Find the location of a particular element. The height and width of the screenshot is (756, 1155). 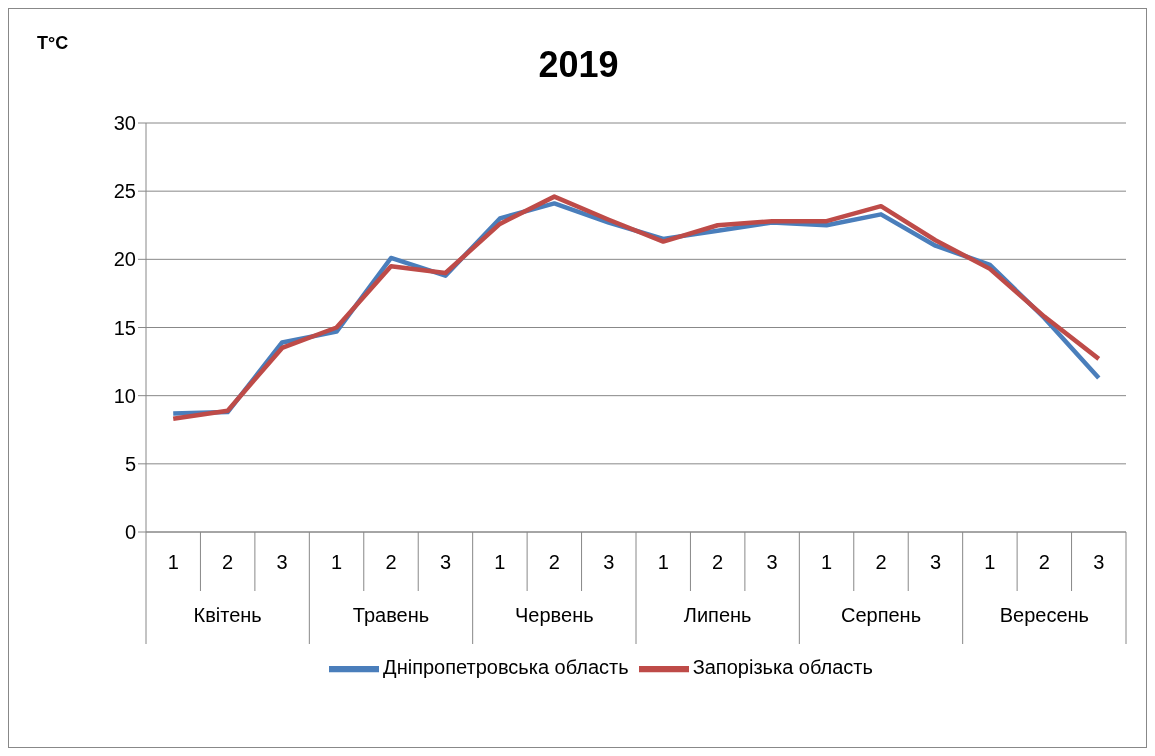

text: Травень is located at coordinates (391, 615).